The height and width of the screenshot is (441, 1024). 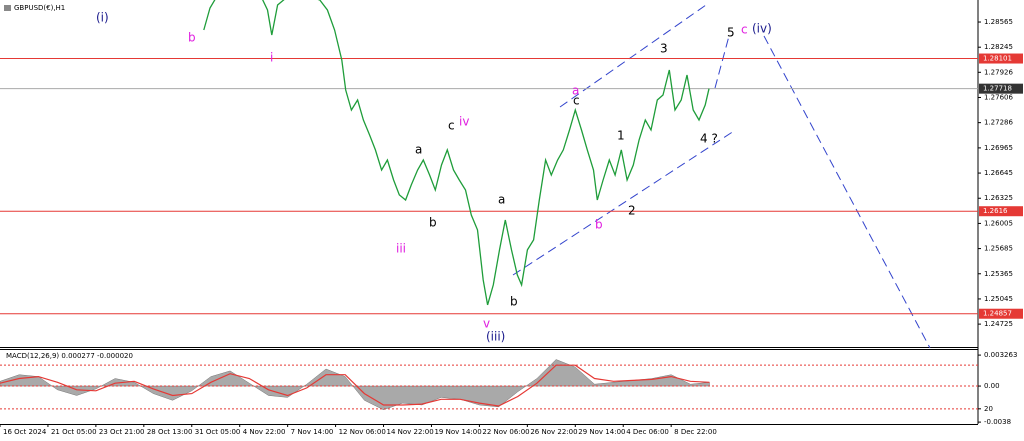 I want to click on y-tick-label: 1.28245, so click(x=998, y=47).